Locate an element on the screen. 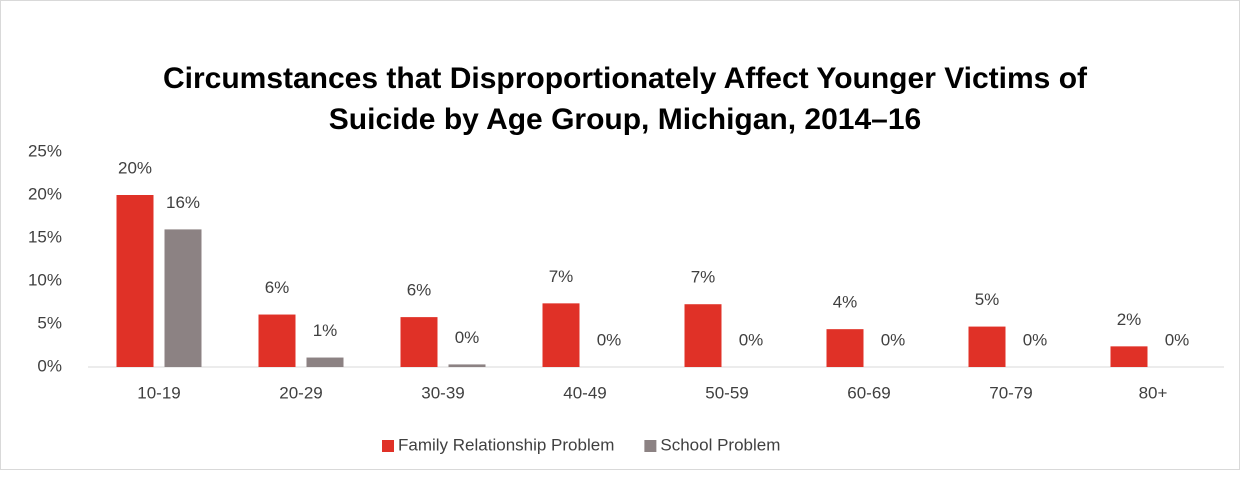 The height and width of the screenshot is (480, 1250). x-tick-label: 60-69 is located at coordinates (868, 392).